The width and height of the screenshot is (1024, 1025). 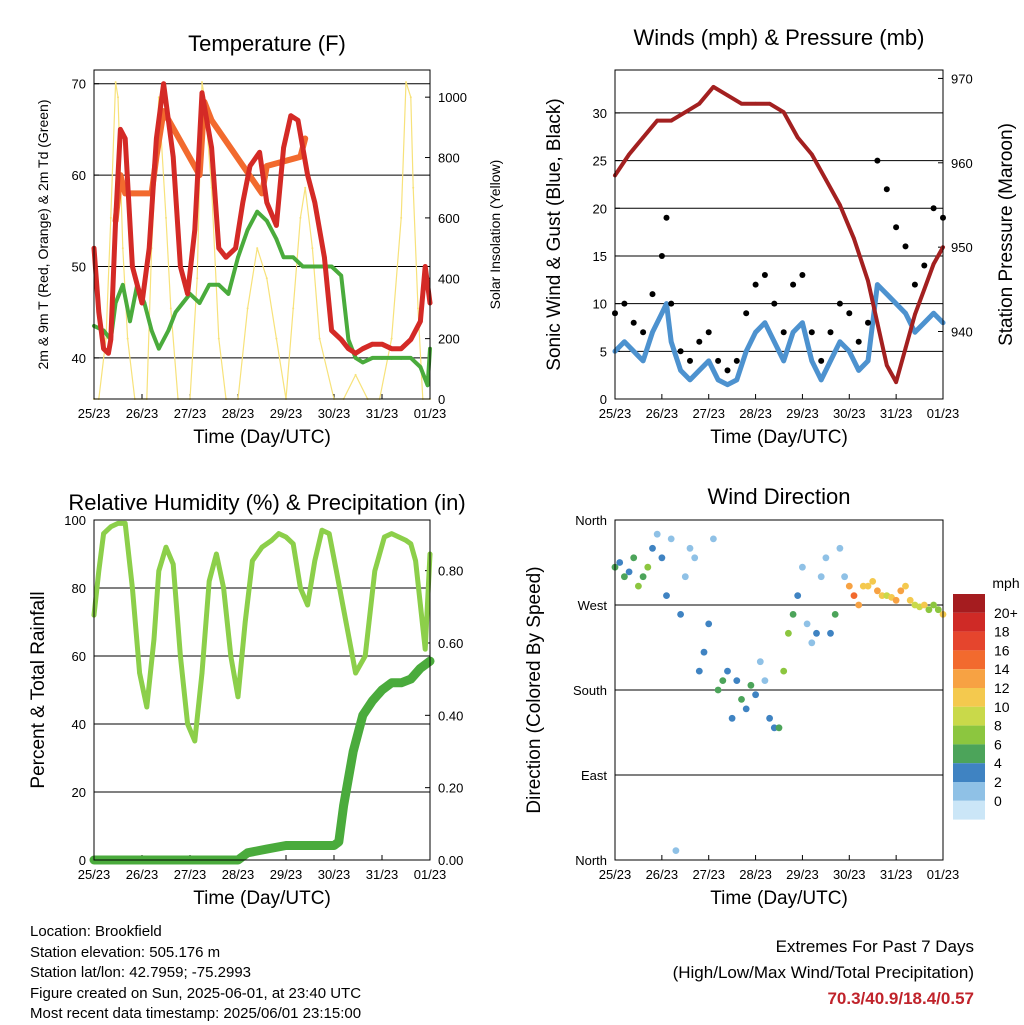 I want to click on temperature-ytick-label: 60, so click(x=79, y=175).